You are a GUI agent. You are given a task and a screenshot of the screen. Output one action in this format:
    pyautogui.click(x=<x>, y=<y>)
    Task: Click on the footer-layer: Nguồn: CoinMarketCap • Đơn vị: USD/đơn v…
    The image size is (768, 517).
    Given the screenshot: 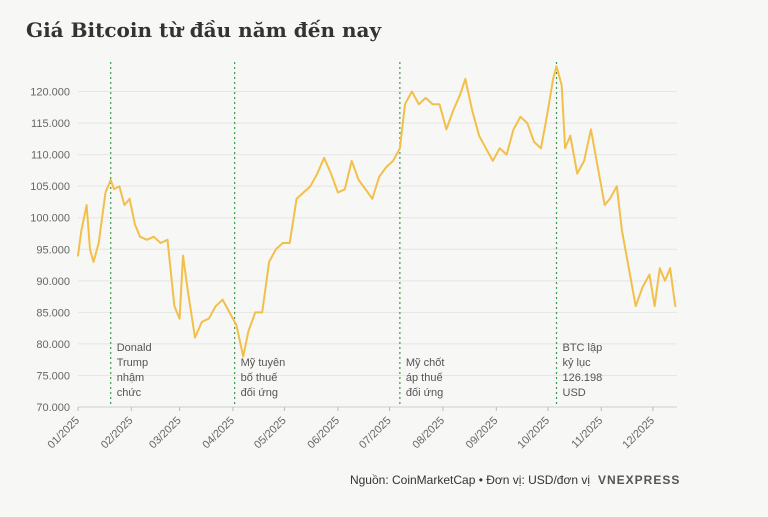 What is the action you would take?
    pyautogui.click(x=515, y=480)
    